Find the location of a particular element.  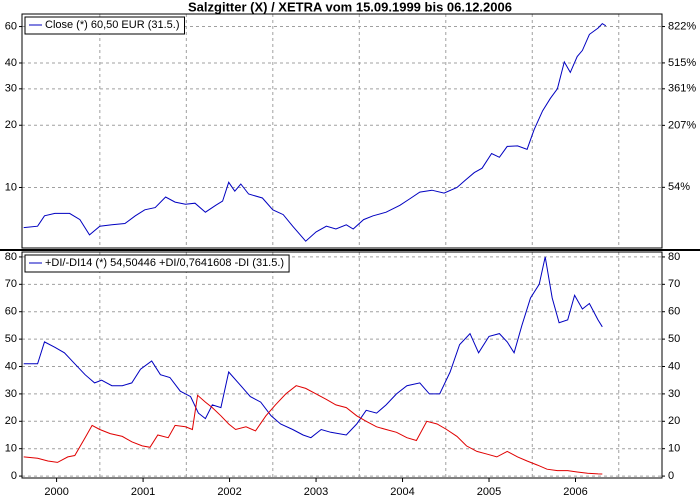

y2-tick-label: 361% is located at coordinates (682, 89).